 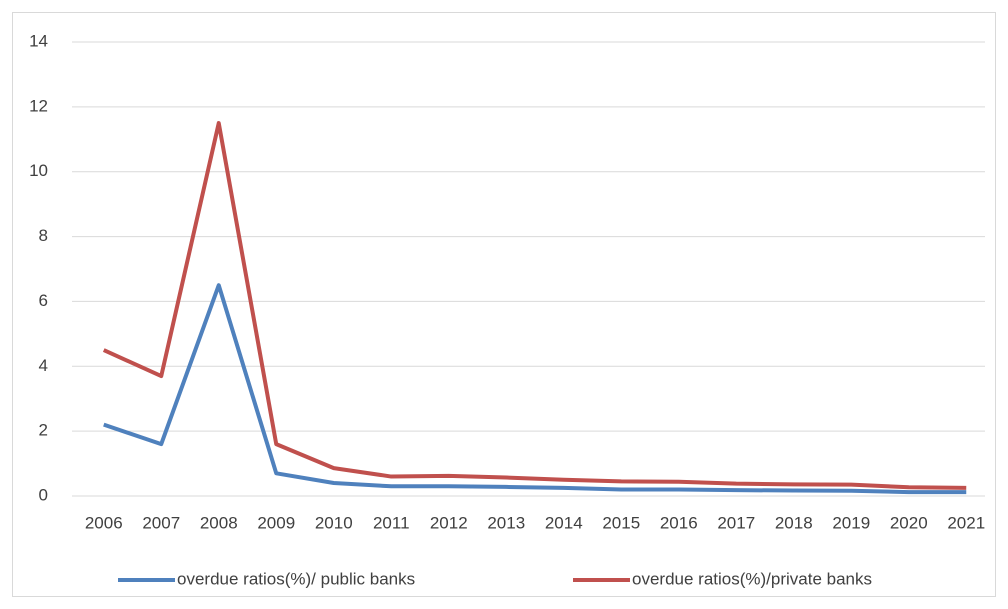 What do you see at coordinates (391, 522) in the screenshot?
I see `x-tick-label: 2011` at bounding box center [391, 522].